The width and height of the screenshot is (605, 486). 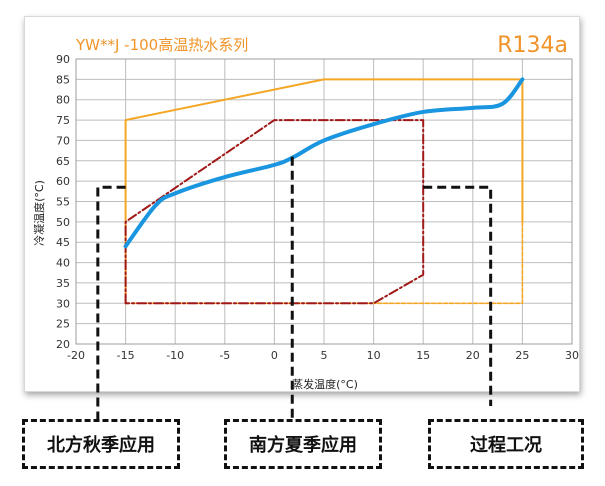 I want to click on y-tick-label: 85, so click(x=63, y=79).